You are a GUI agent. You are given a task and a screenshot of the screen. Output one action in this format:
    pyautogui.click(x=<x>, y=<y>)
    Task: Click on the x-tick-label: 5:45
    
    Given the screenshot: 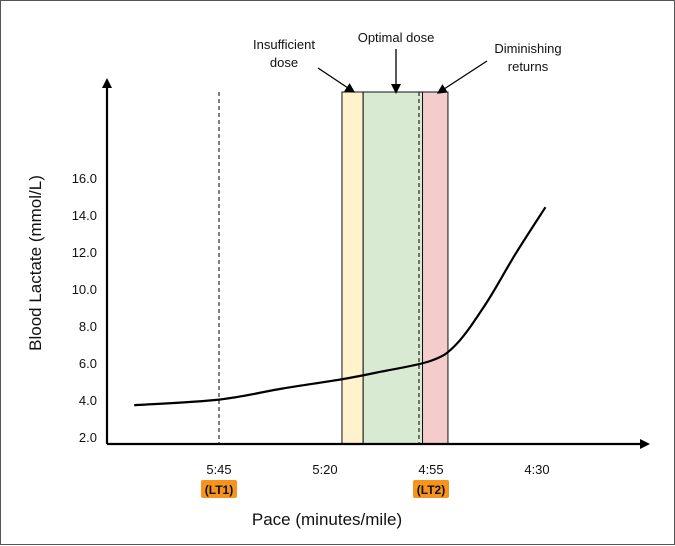 What is the action you would take?
    pyautogui.click(x=218, y=469)
    